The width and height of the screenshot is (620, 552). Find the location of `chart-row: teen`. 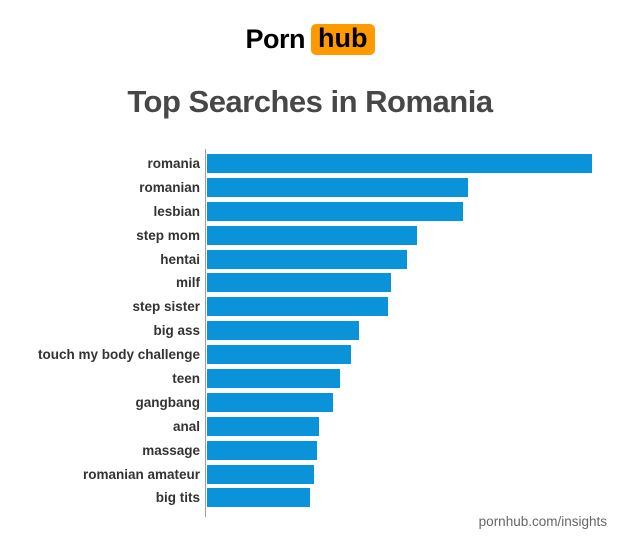

chart-row: teen is located at coordinates (310, 379).